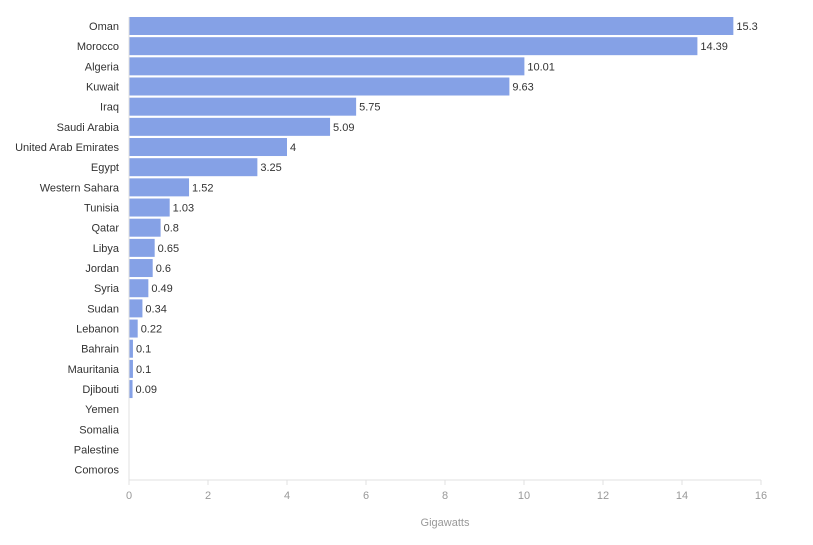  Describe the element at coordinates (100, 350) in the screenshot. I see `category-label: Bahrain` at that location.